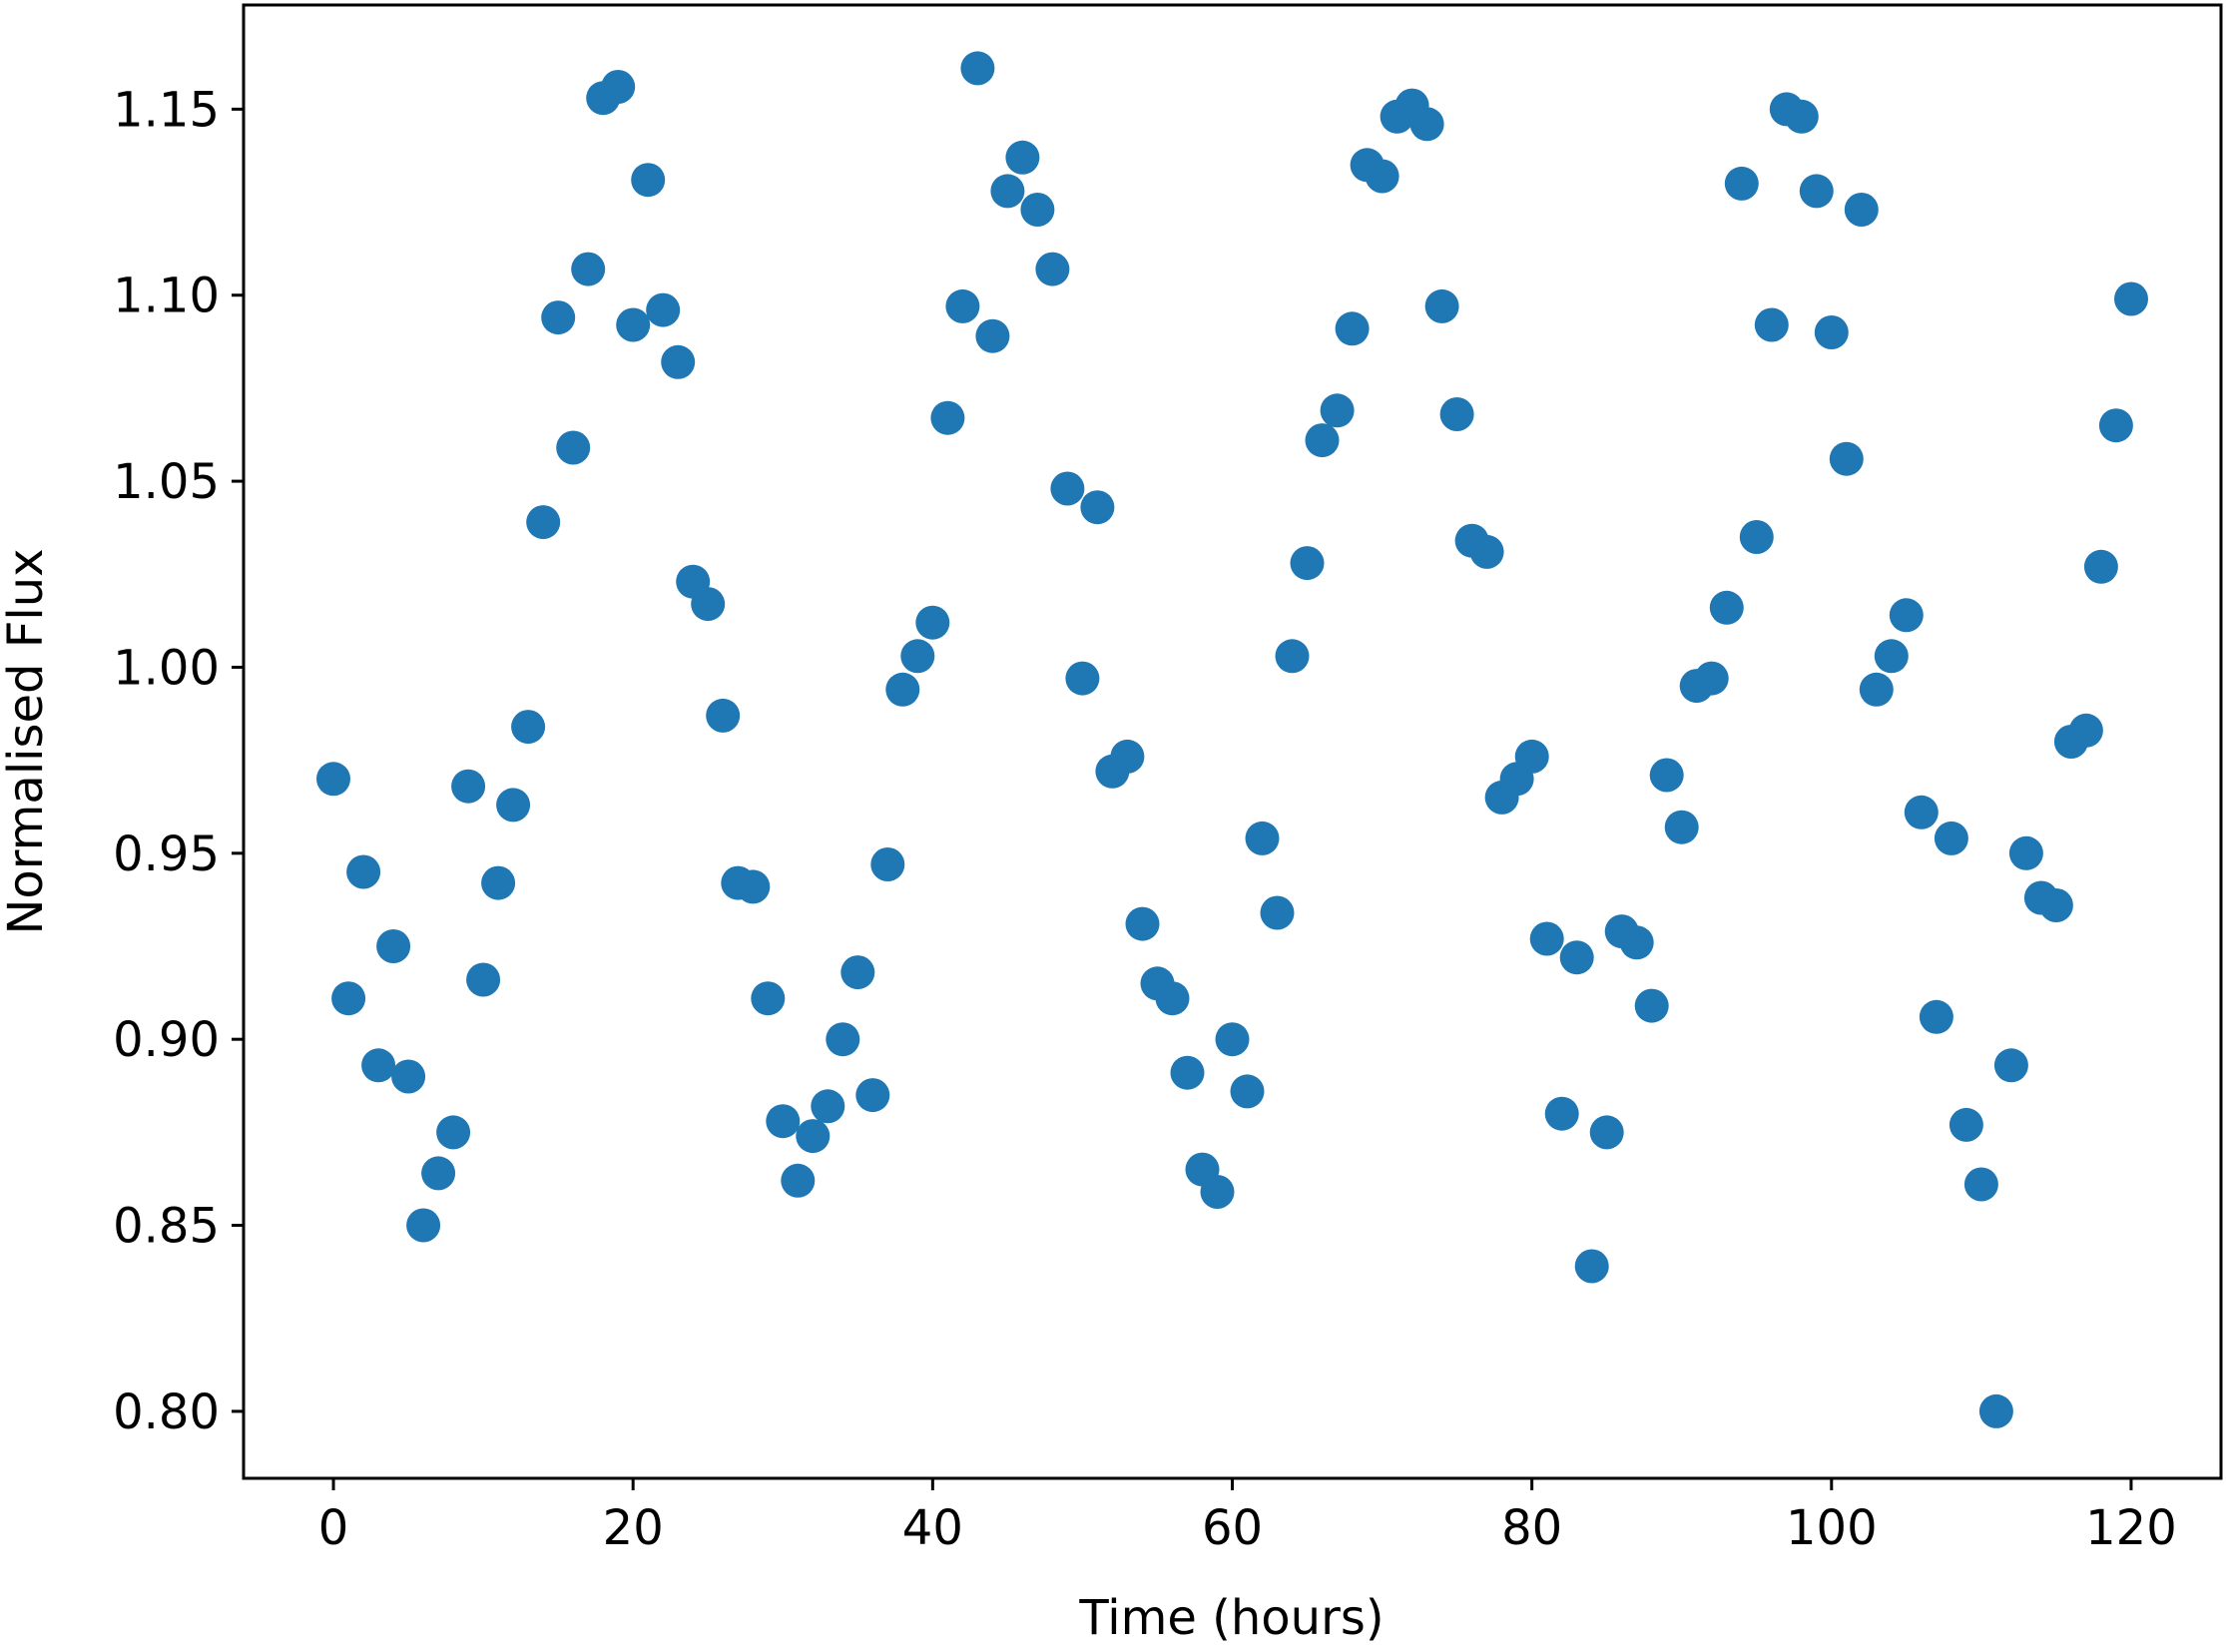 This screenshot has width=2226, height=1652. What do you see at coordinates (932, 1528) in the screenshot?
I see `x-tick-label: 40` at bounding box center [932, 1528].